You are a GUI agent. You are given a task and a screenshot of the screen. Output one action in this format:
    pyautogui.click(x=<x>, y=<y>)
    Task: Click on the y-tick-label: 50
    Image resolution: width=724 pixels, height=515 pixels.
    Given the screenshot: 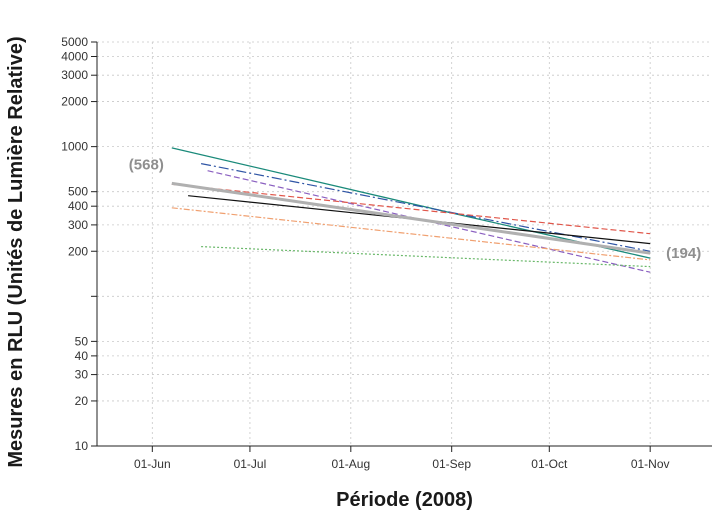 What is the action you would take?
    pyautogui.click(x=82, y=341)
    